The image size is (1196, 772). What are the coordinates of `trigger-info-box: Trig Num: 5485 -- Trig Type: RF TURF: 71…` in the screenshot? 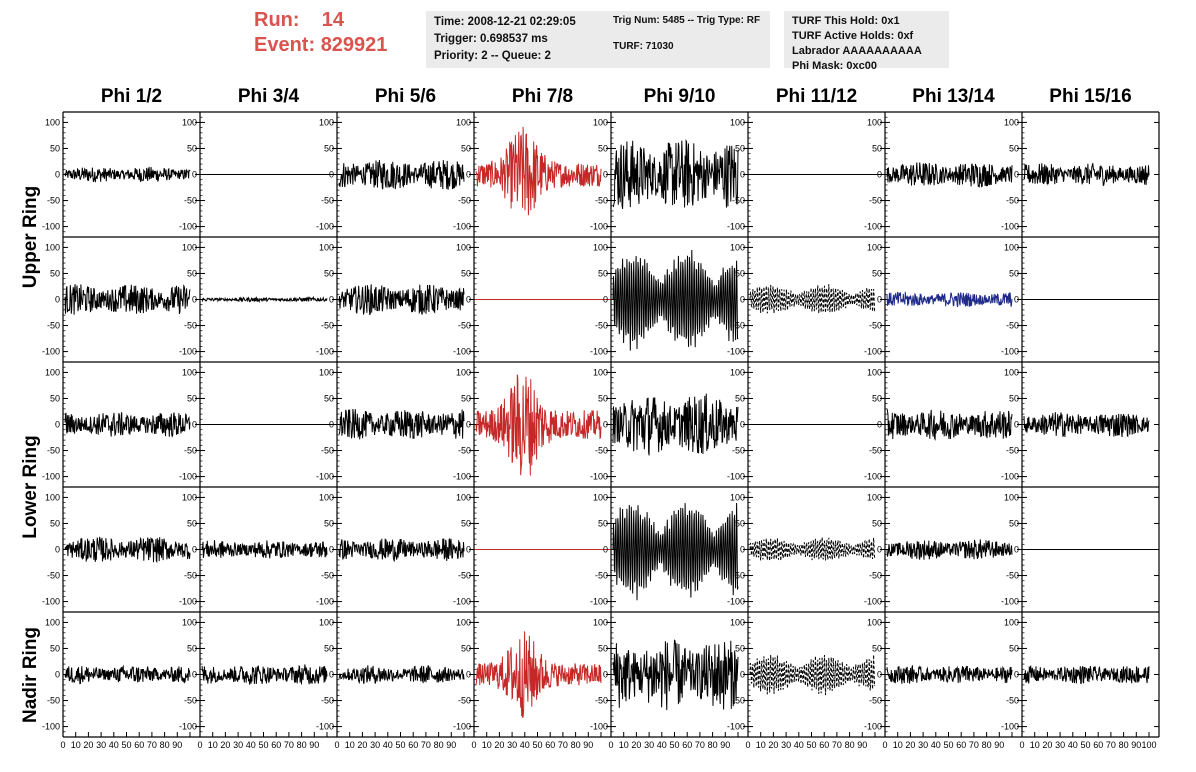 It's located at (687, 39).